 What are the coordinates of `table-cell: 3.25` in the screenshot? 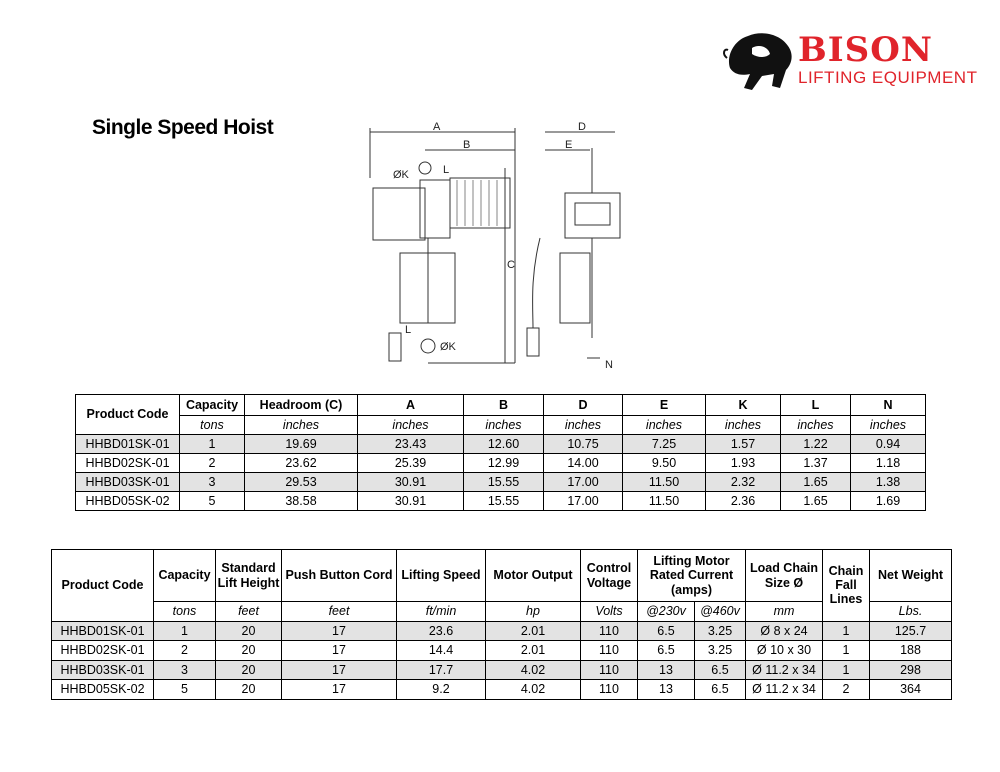 It's located at (720, 630).